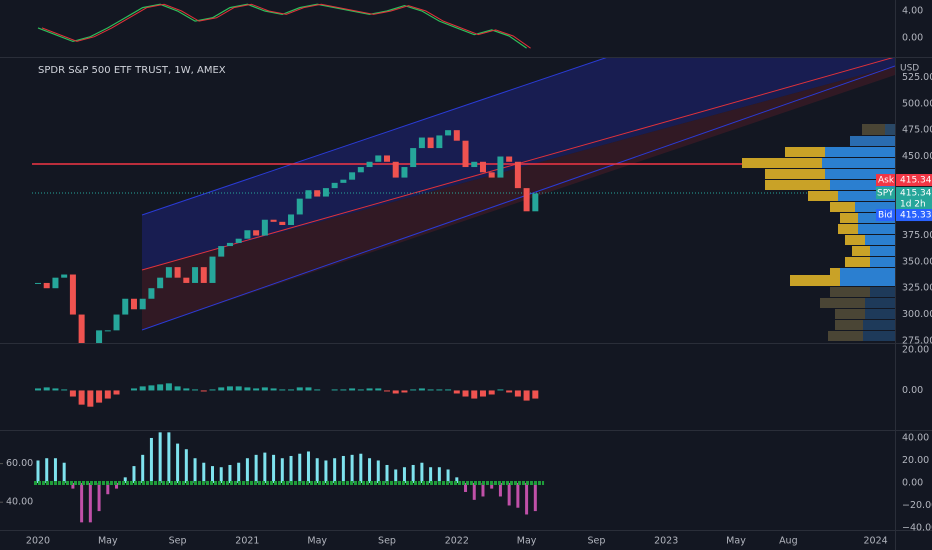 The width and height of the screenshot is (932, 550). I want to click on ask-badge, so click(914, 180).